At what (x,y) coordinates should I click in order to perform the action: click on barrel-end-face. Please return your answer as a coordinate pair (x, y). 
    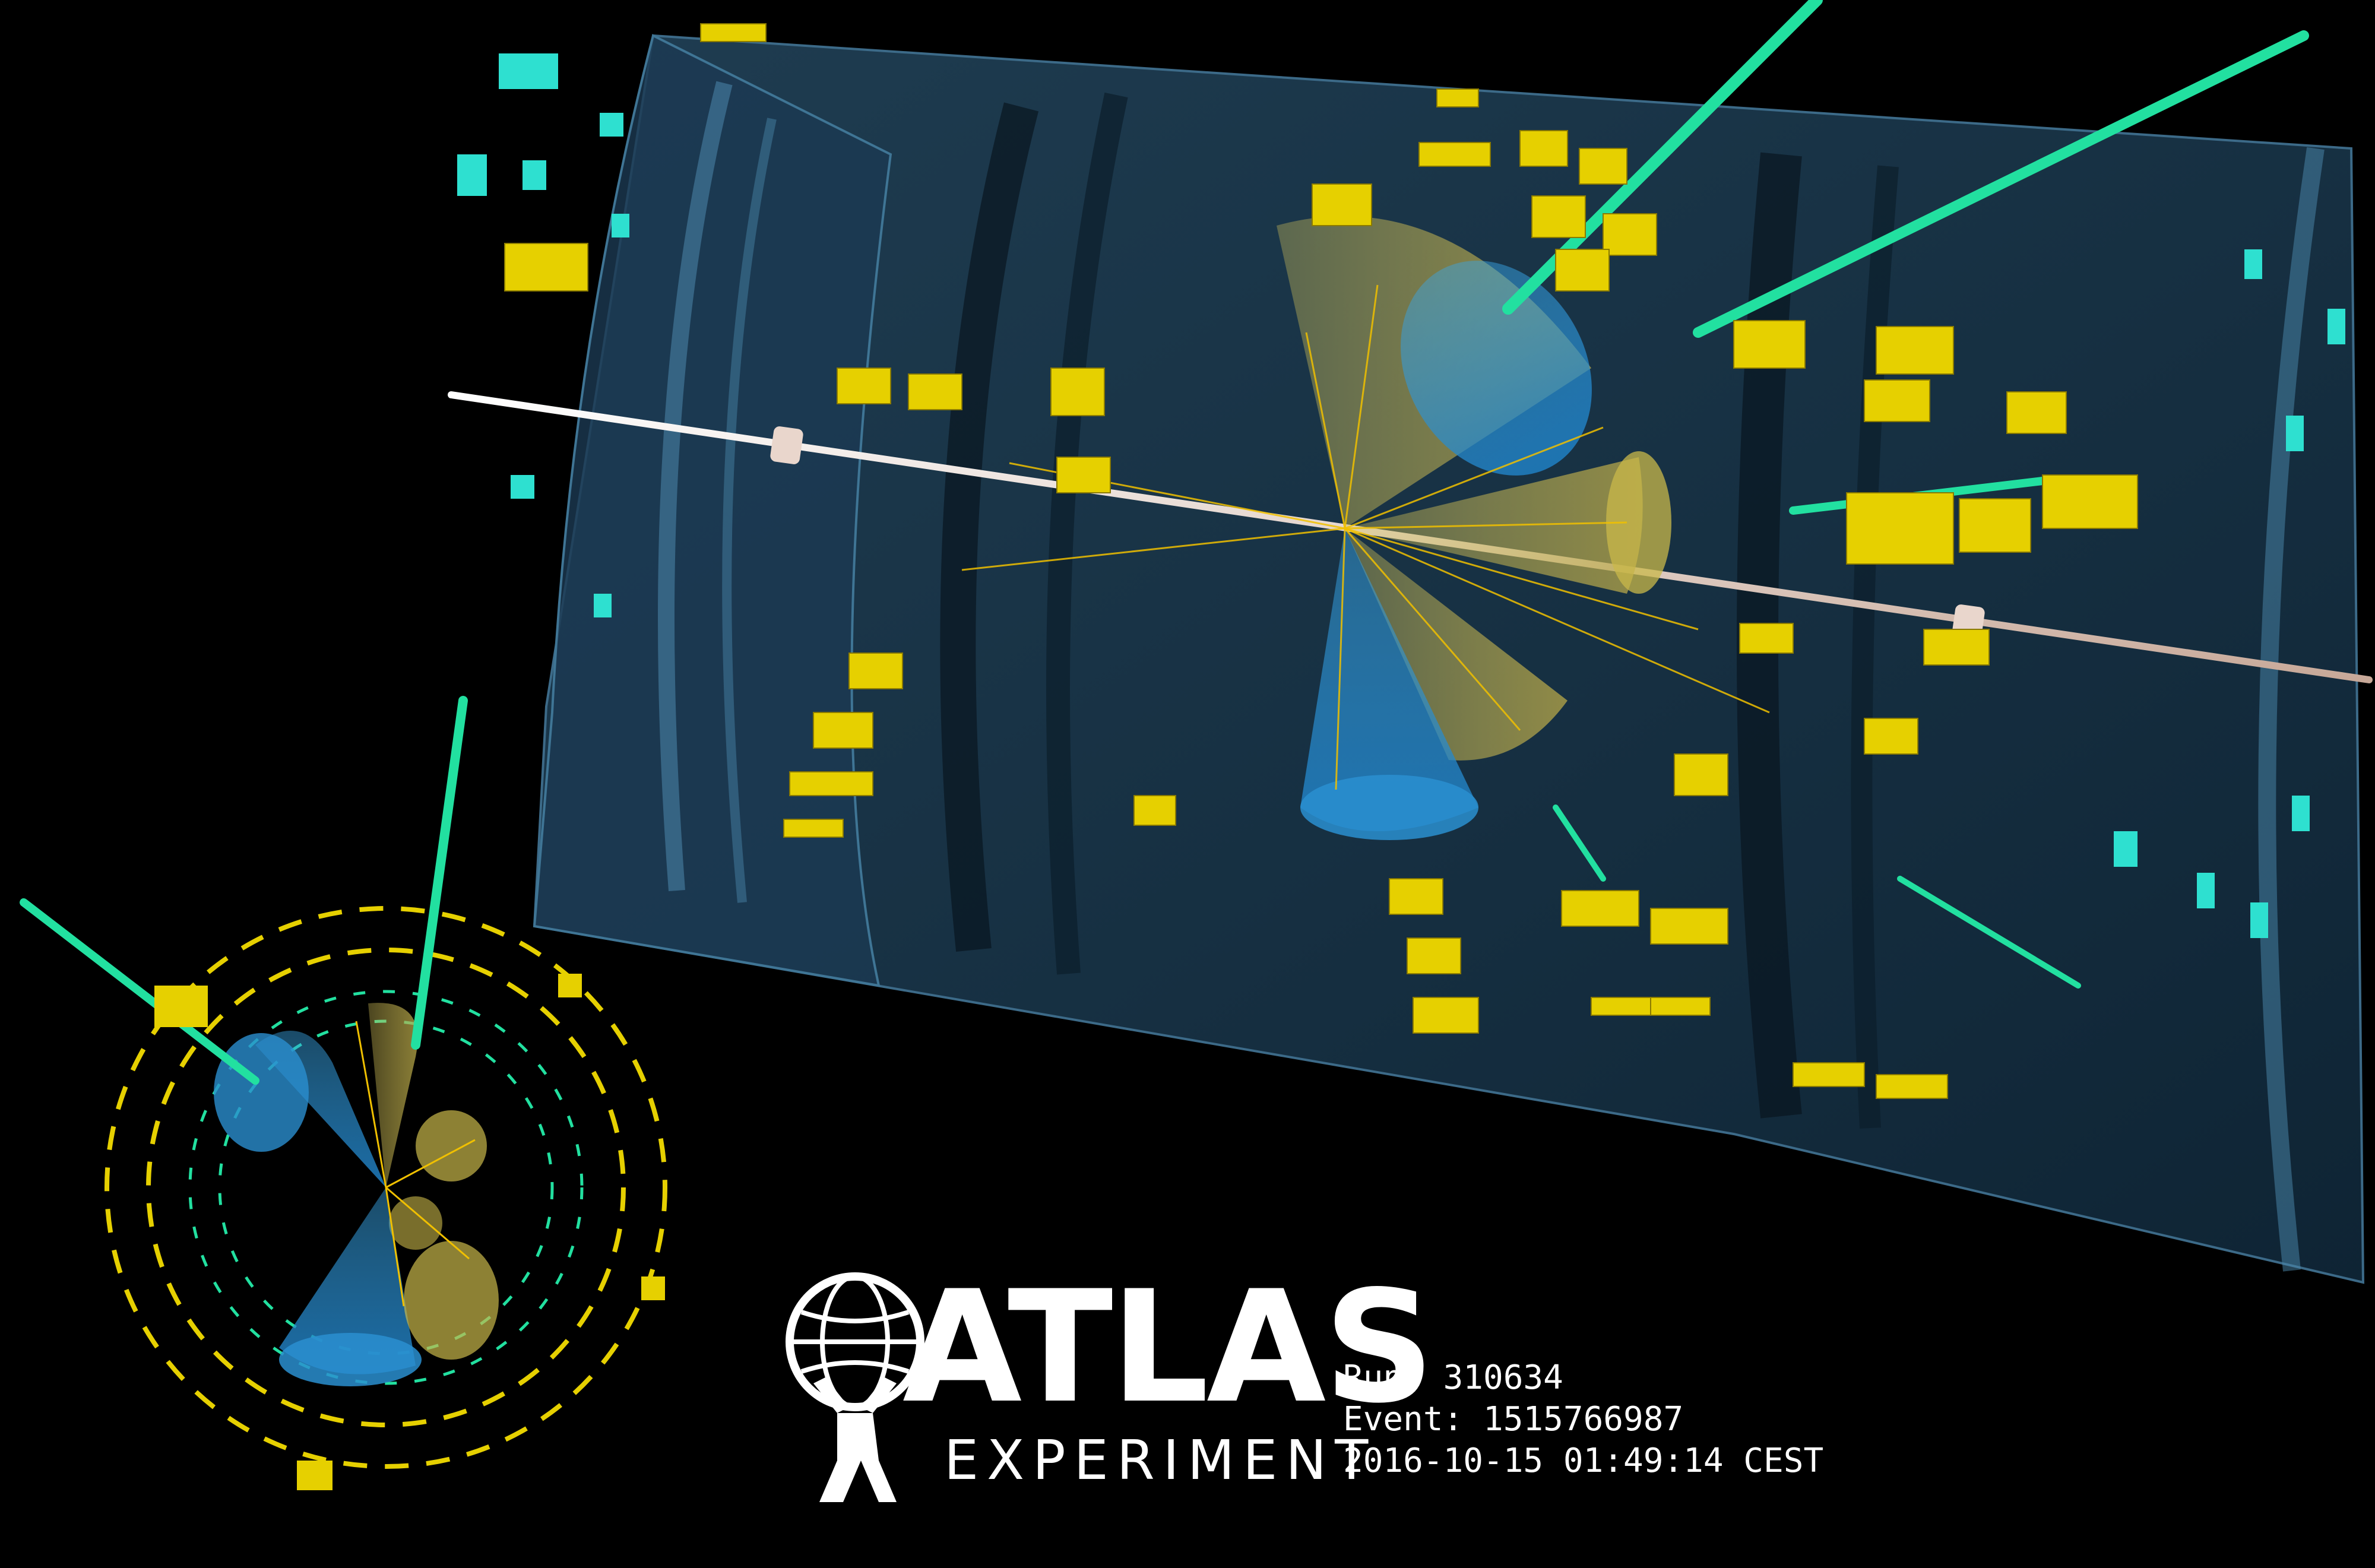
    Looking at the image, I should click on (712, 510).